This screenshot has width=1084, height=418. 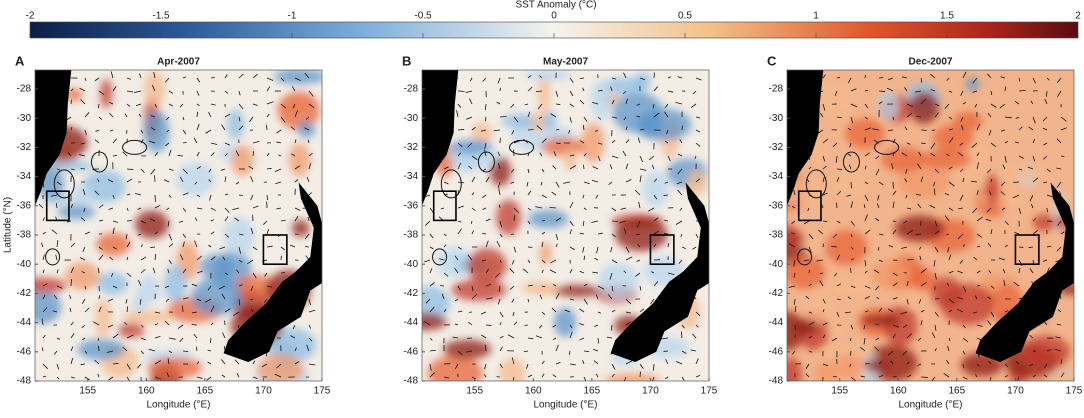 What do you see at coordinates (772, 60) in the screenshot?
I see `panel-letter: C` at bounding box center [772, 60].